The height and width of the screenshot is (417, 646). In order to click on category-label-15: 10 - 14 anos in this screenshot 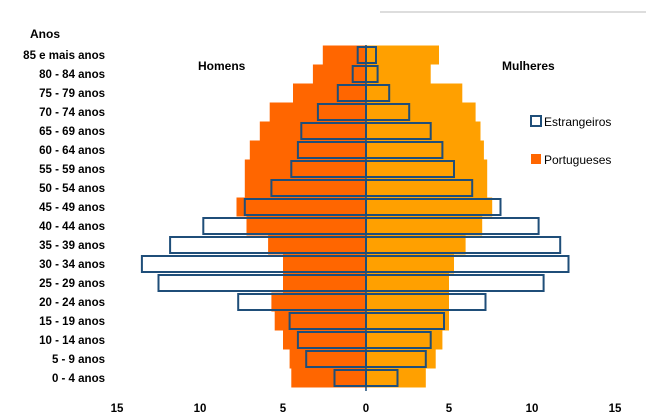, I will do `click(72, 341)`.